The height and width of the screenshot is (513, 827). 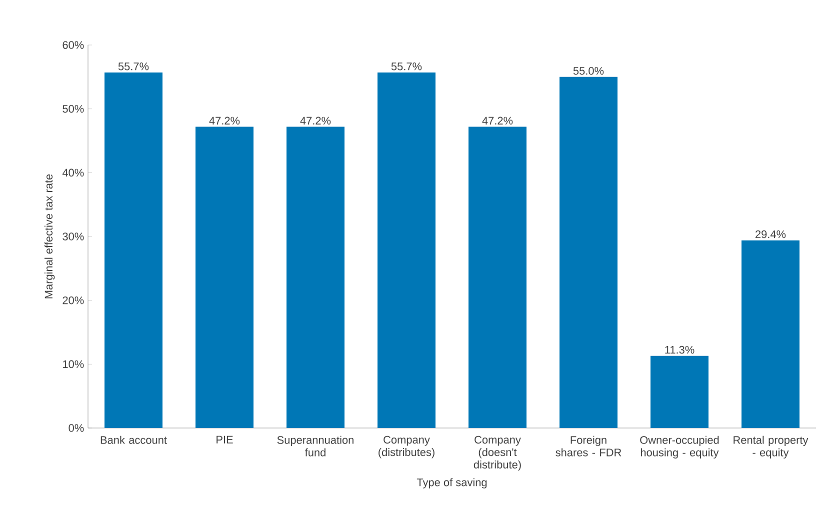 I want to click on y-tick-label: 40%, so click(x=73, y=172).